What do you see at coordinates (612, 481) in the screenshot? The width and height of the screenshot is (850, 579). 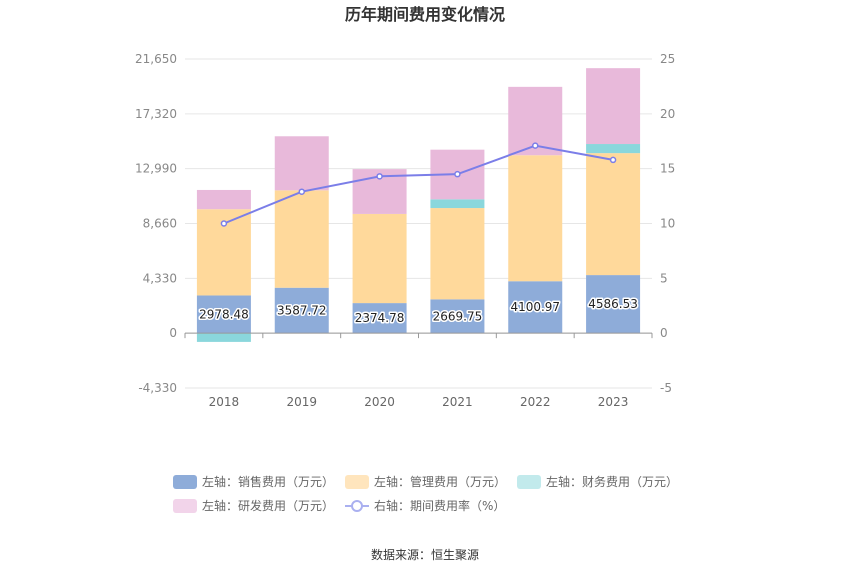 I see `legend-label: 左轴：财务费用（万元）` at bounding box center [612, 481].